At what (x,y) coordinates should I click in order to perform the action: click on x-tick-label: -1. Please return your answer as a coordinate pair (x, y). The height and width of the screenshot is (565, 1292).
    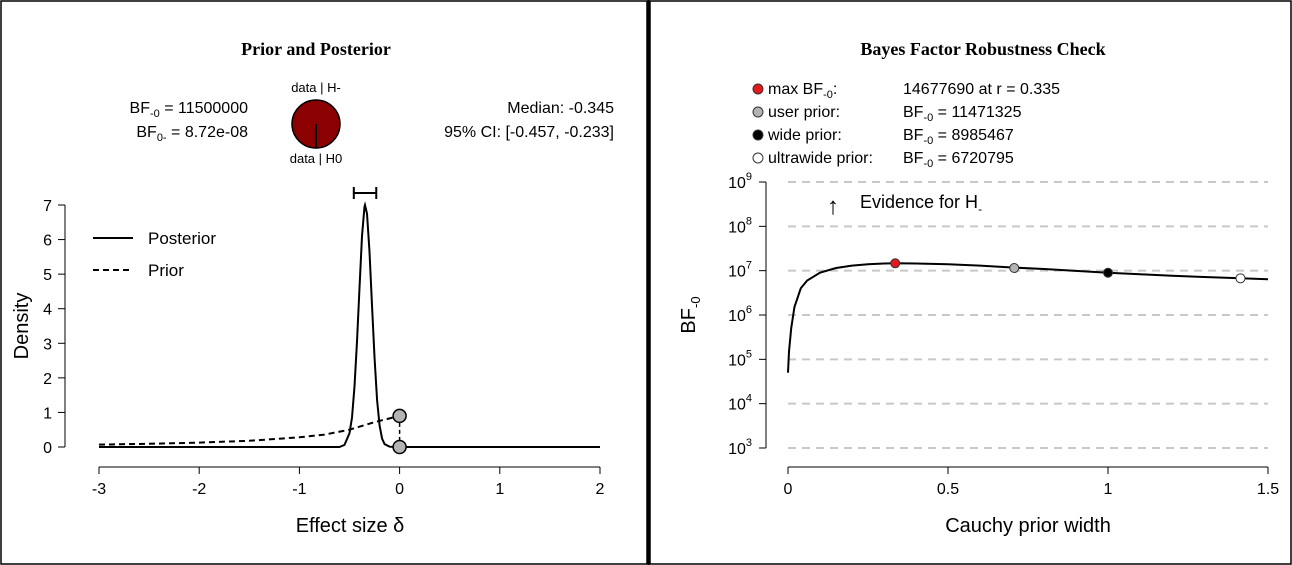
    Looking at the image, I should click on (299, 489).